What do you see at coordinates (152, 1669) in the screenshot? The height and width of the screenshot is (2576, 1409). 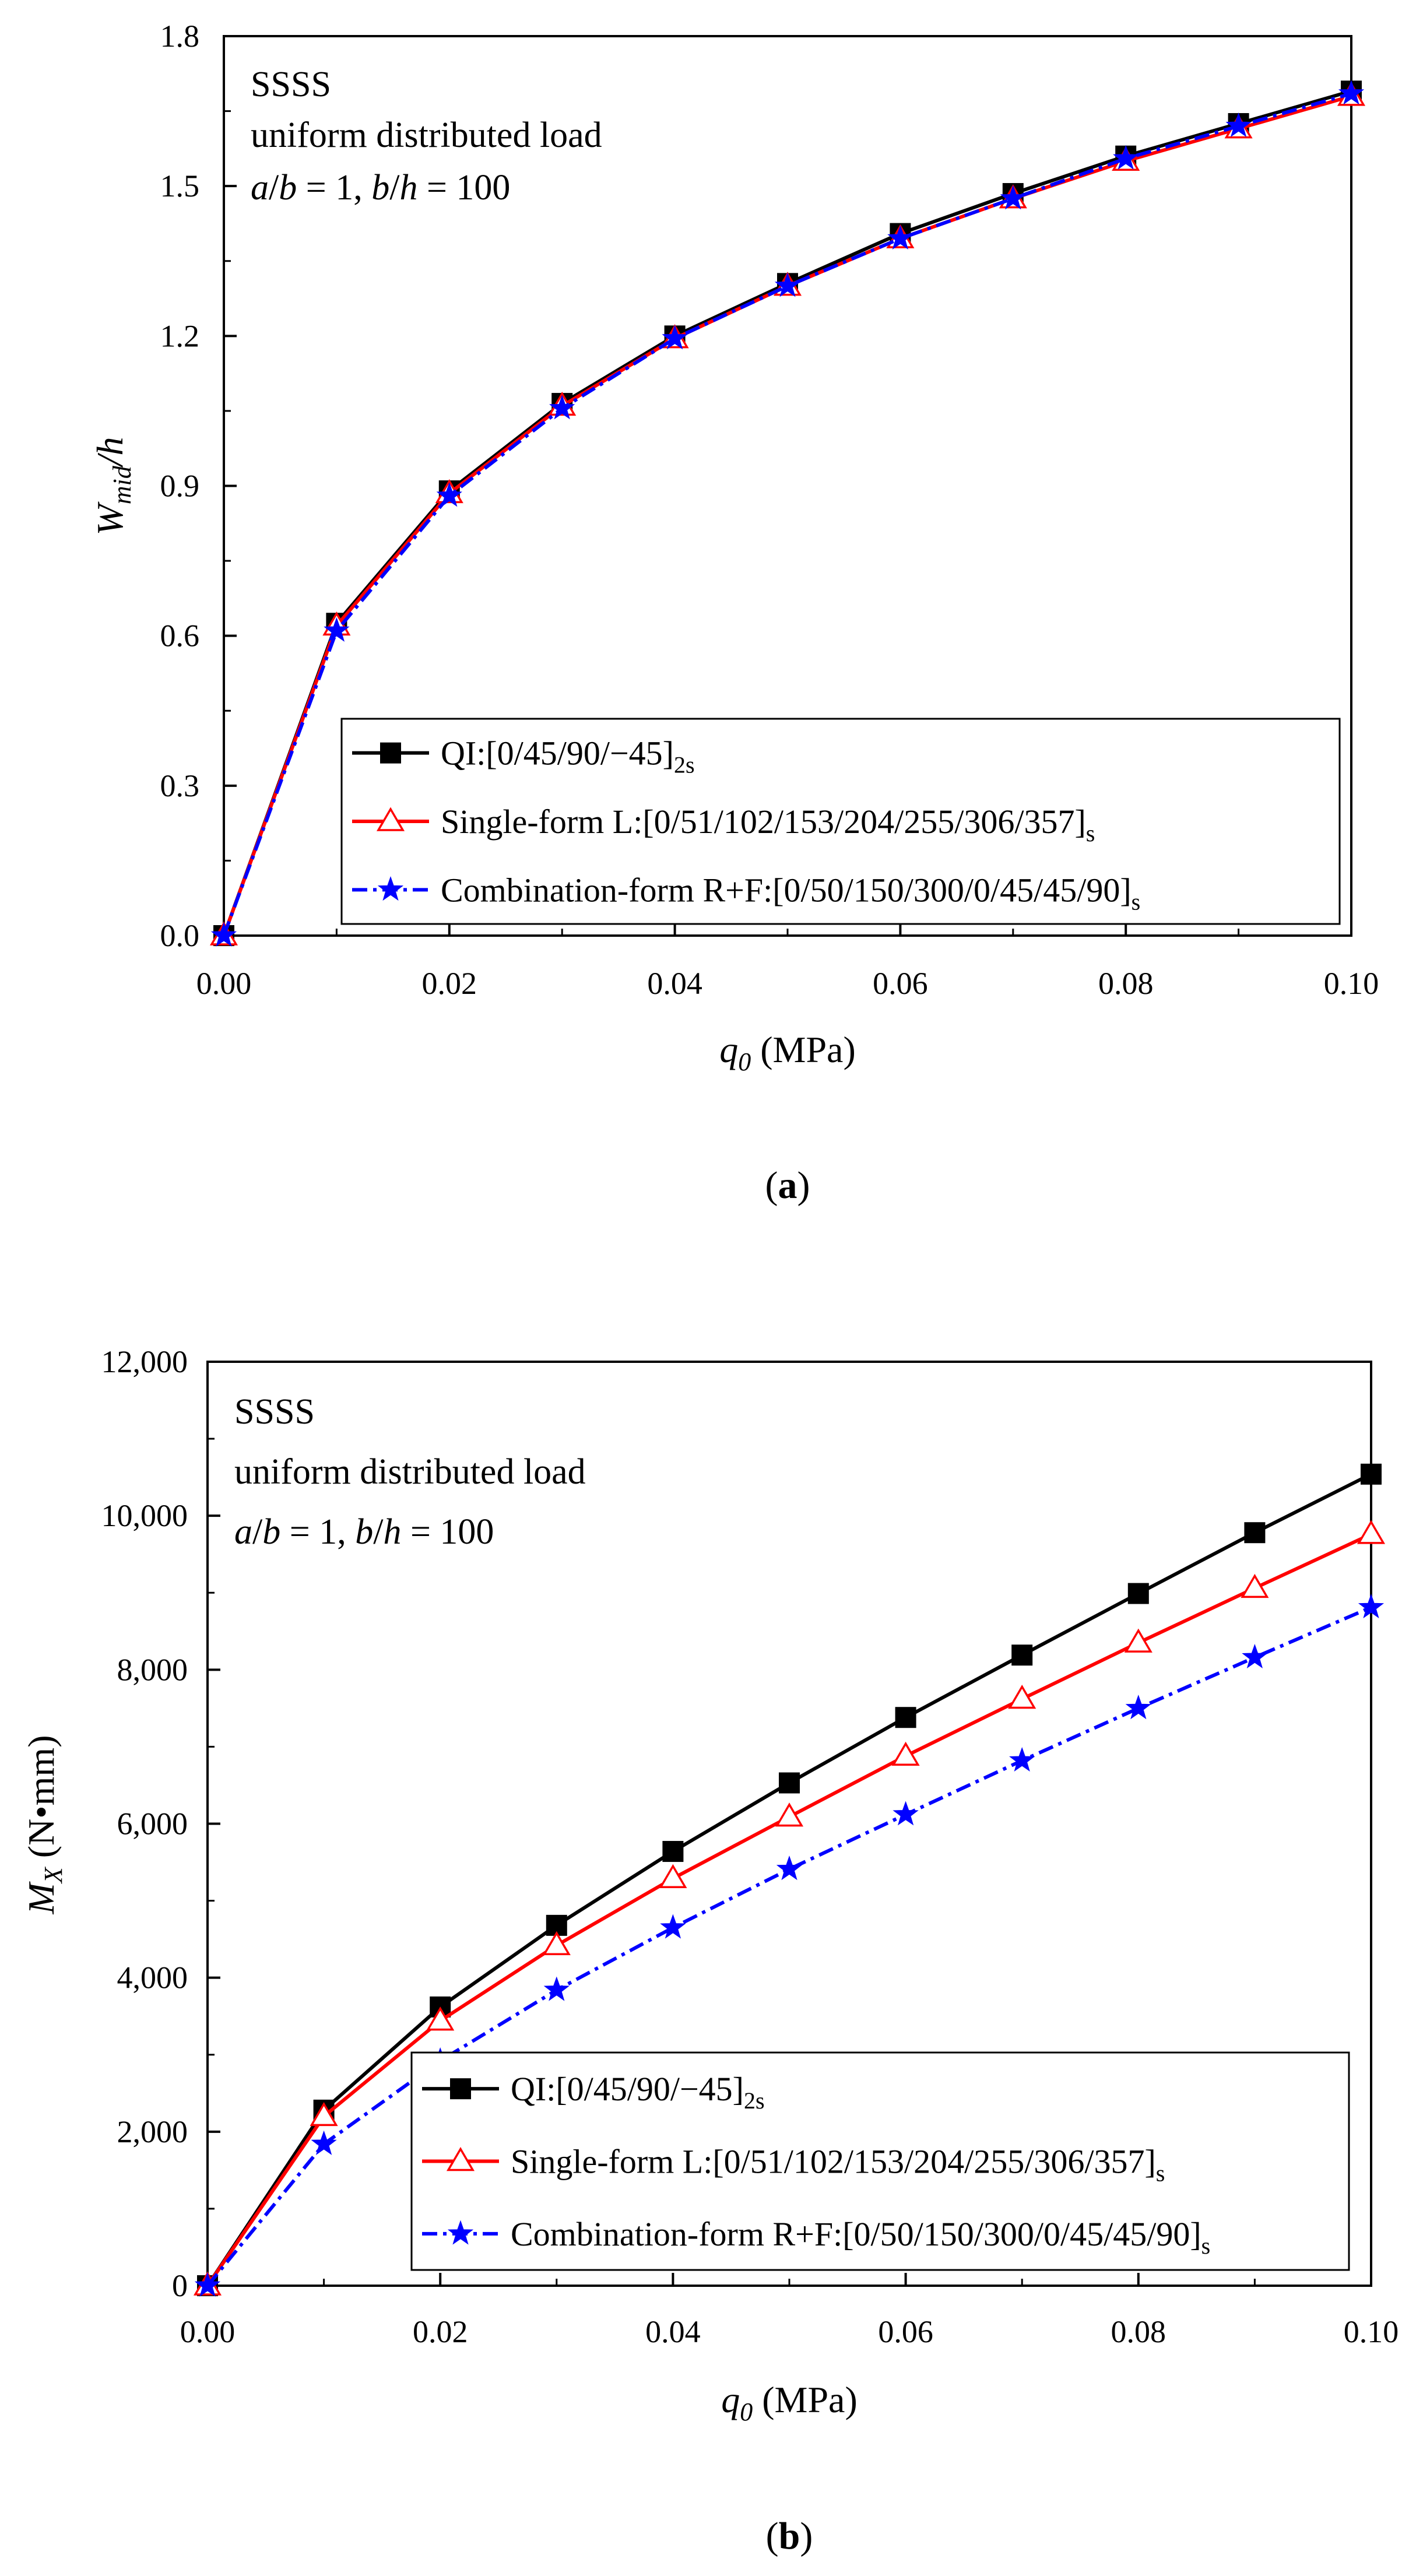 I see `y-tick-label: 8,000` at bounding box center [152, 1669].